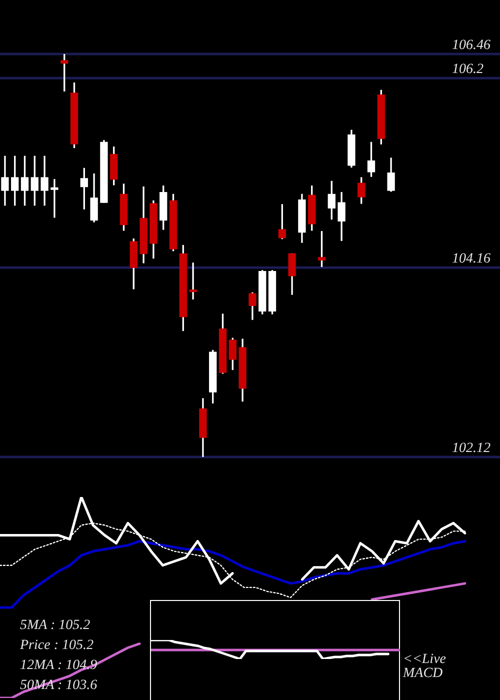 This screenshot has width=500, height=700. Describe the element at coordinates (468, 70) in the screenshot. I see `ref-line-label: 106.2` at that location.